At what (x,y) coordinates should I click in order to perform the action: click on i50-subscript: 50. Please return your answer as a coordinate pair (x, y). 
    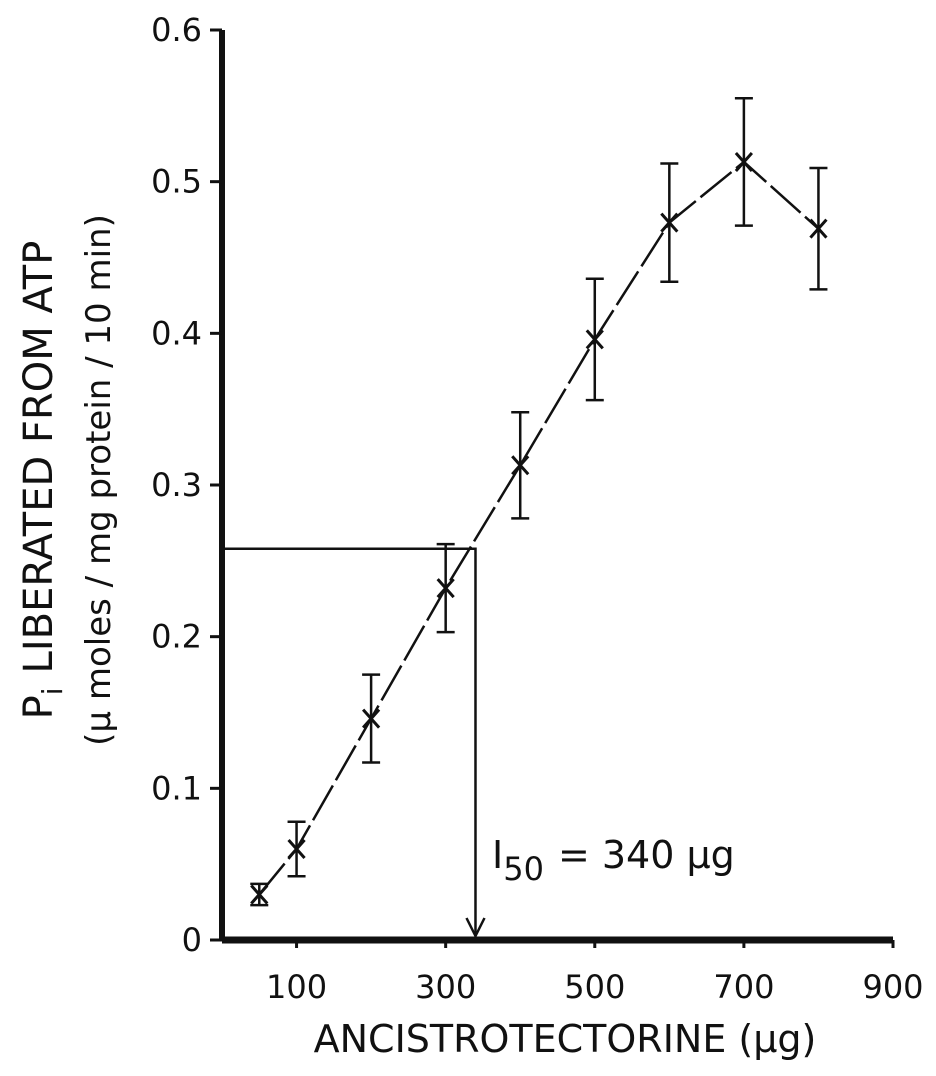
    Looking at the image, I should click on (523, 869).